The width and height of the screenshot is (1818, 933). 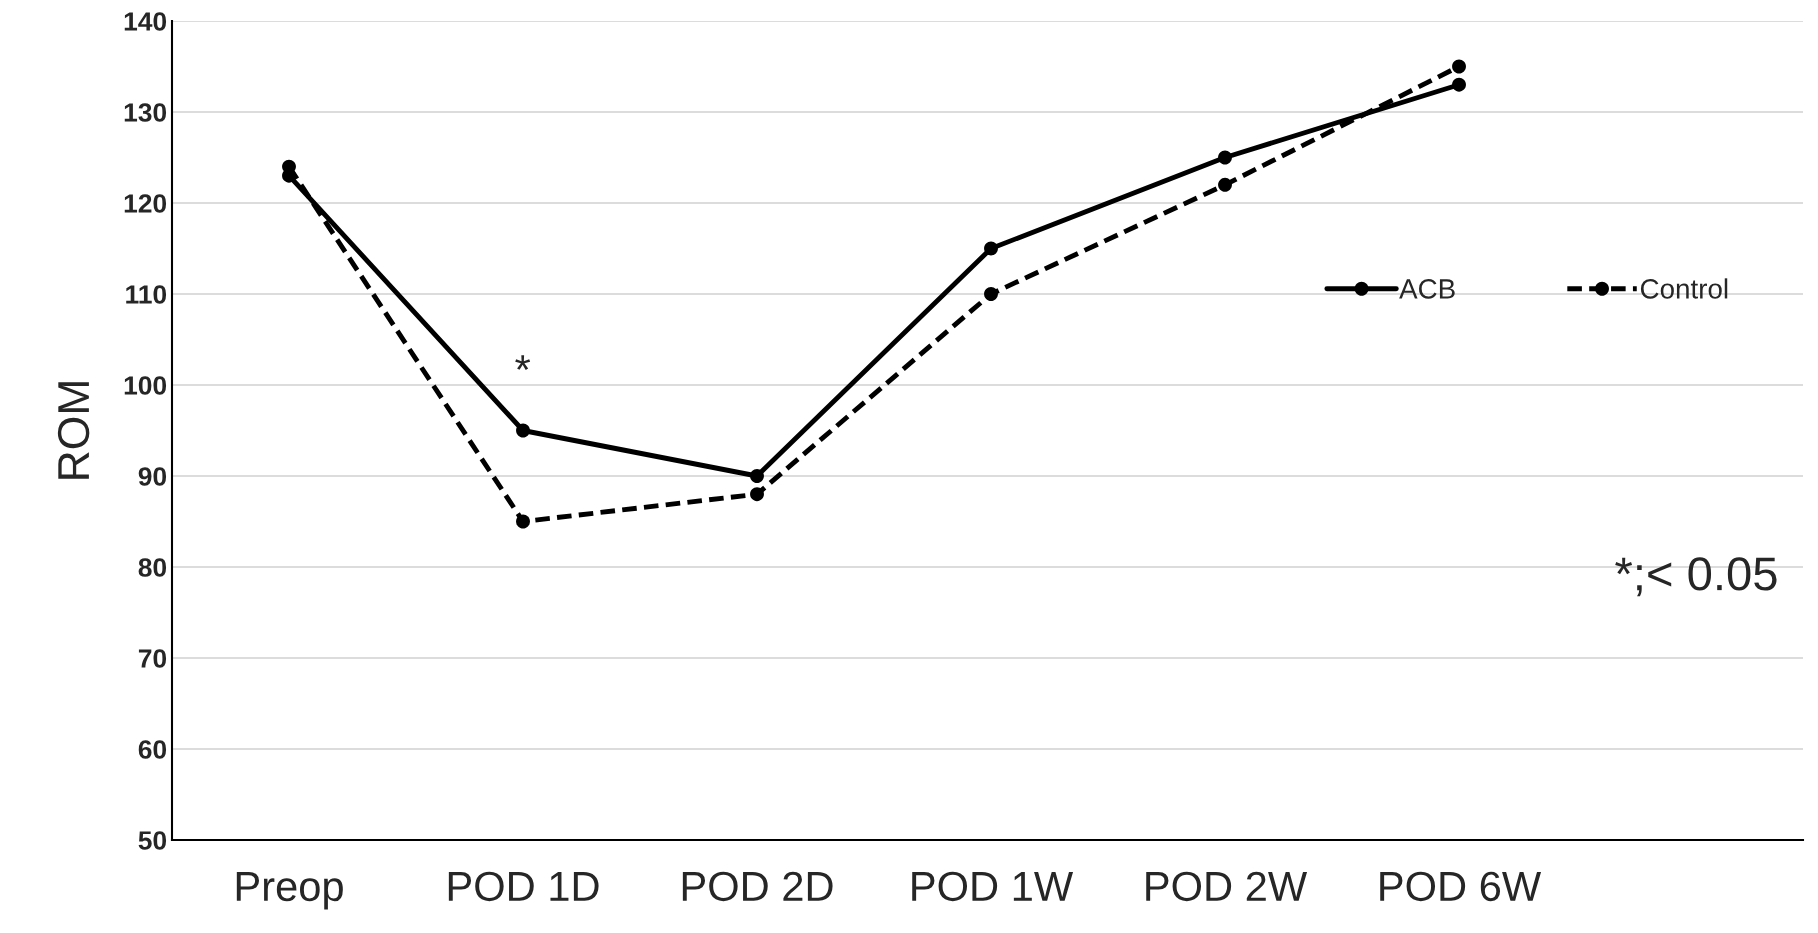 I want to click on x-tick-label: POD 2W, so click(x=1227, y=886).